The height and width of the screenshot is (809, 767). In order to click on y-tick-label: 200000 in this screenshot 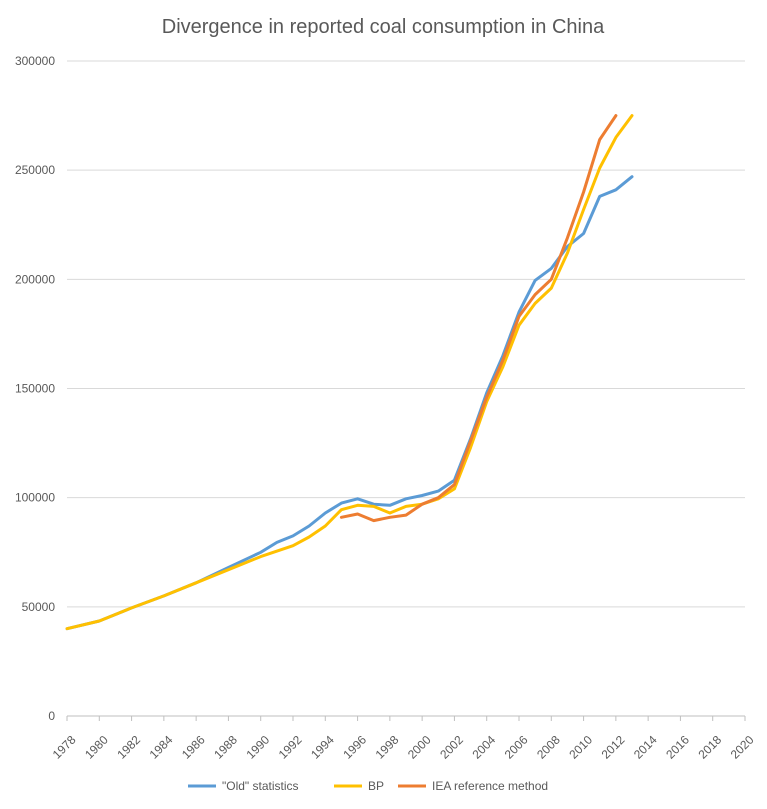, I will do `click(35, 279)`.